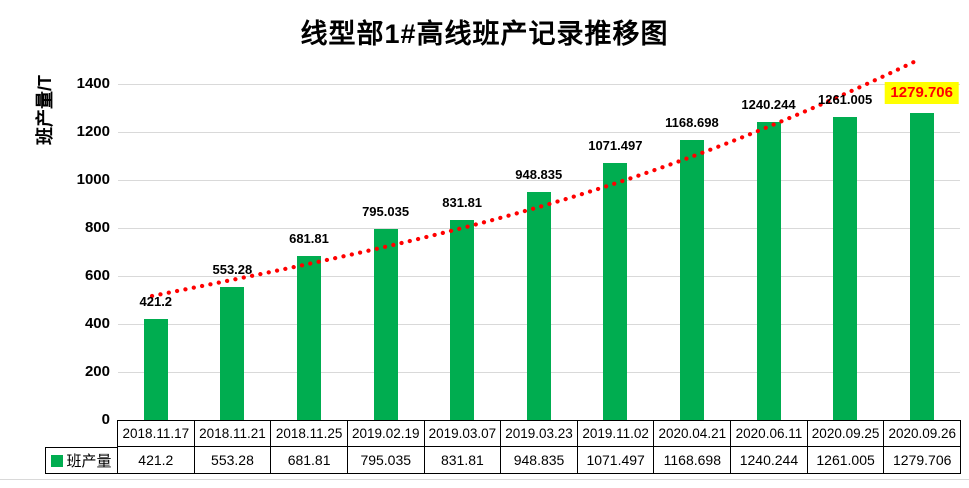 This screenshot has height=488, width=969. I want to click on table-date-cell: 2019.11.02, so click(615, 433).